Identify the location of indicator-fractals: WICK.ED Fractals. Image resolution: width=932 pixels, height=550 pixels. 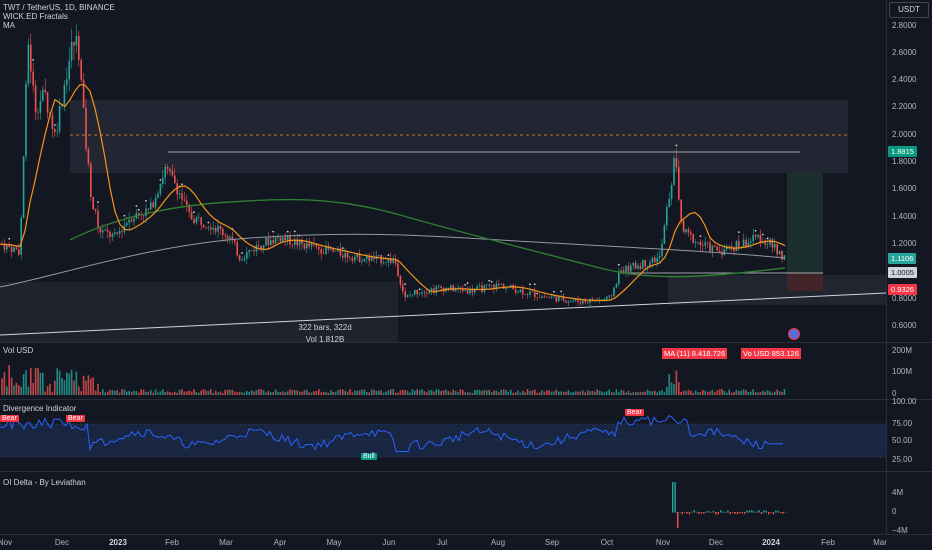
(35, 16).